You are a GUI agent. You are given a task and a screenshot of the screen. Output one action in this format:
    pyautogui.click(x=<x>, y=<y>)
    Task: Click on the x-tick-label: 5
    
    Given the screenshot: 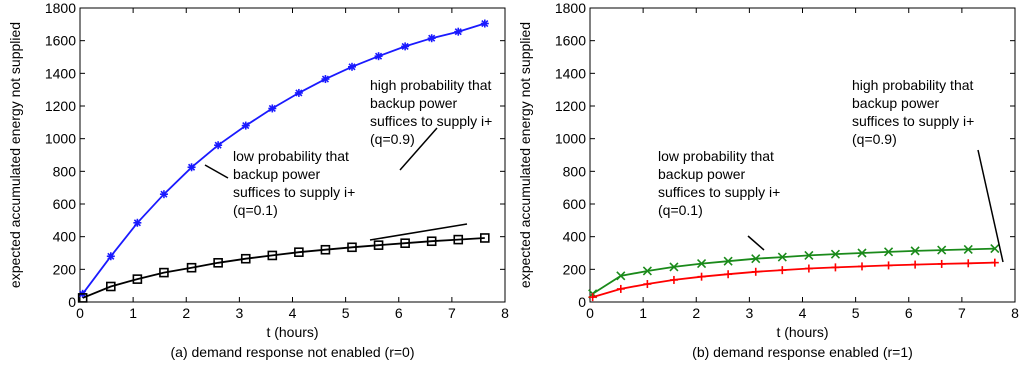 What is the action you would take?
    pyautogui.click(x=856, y=313)
    